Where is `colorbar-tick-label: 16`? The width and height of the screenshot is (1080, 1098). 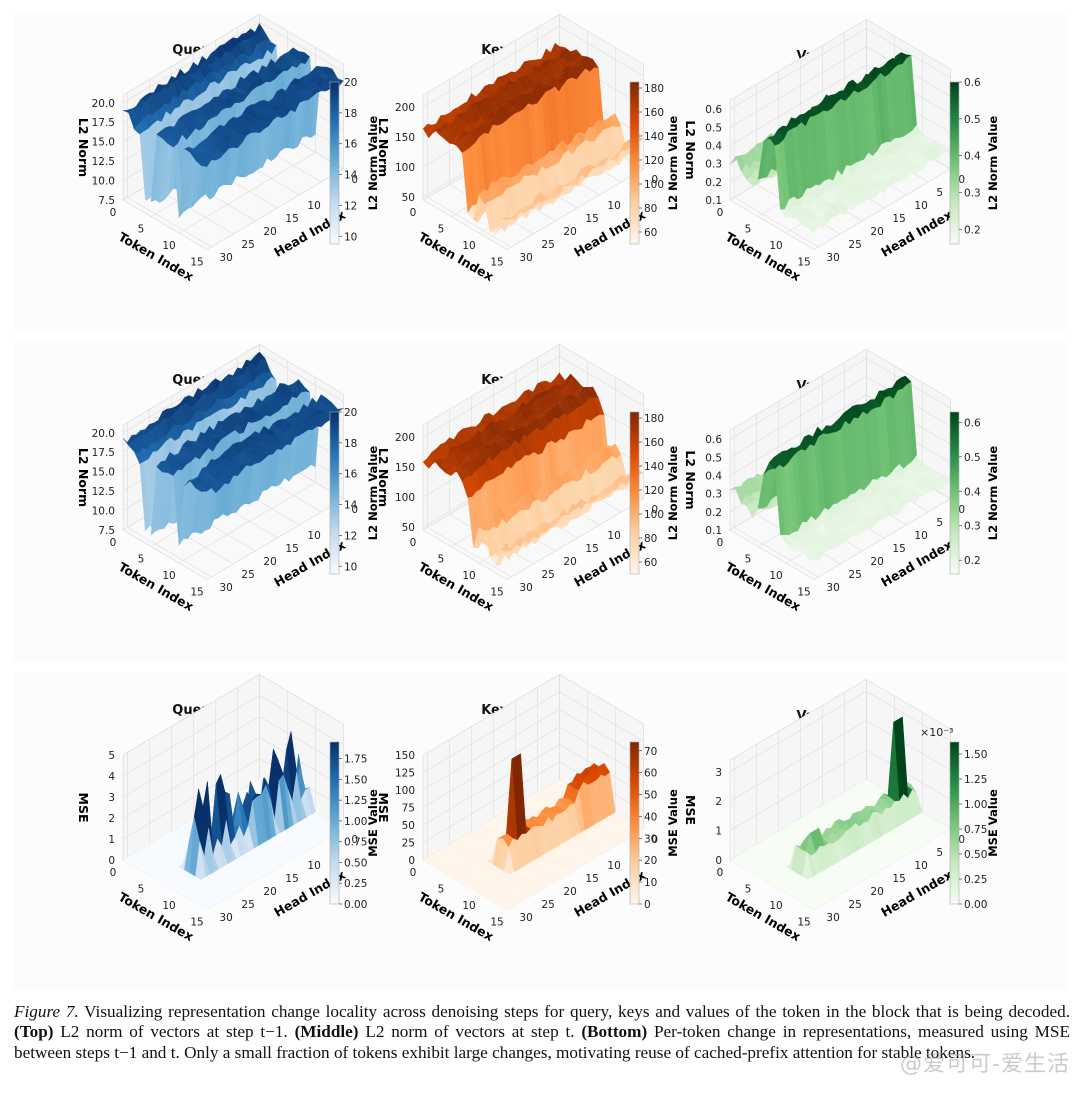
colorbar-tick-label: 16 is located at coordinates (351, 145).